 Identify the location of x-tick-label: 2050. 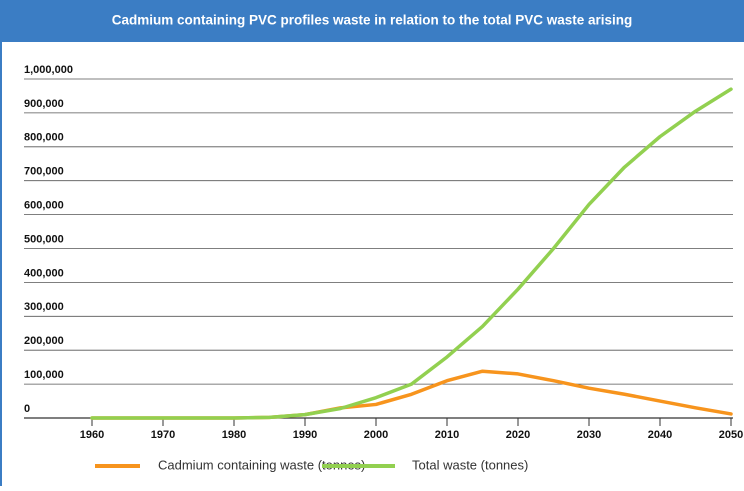
(731, 435).